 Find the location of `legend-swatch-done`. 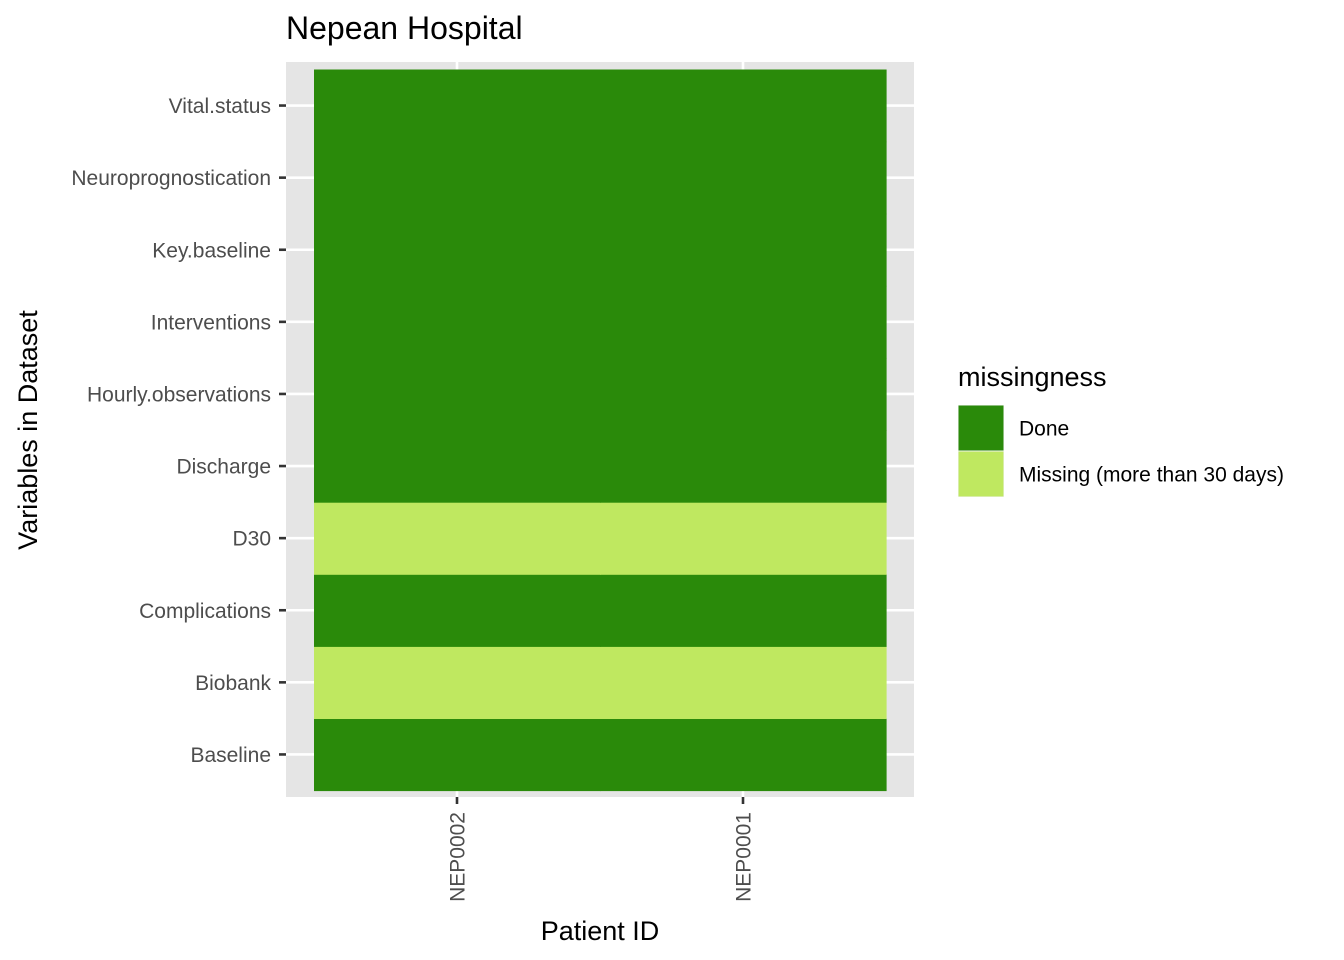

legend-swatch-done is located at coordinates (981, 428).